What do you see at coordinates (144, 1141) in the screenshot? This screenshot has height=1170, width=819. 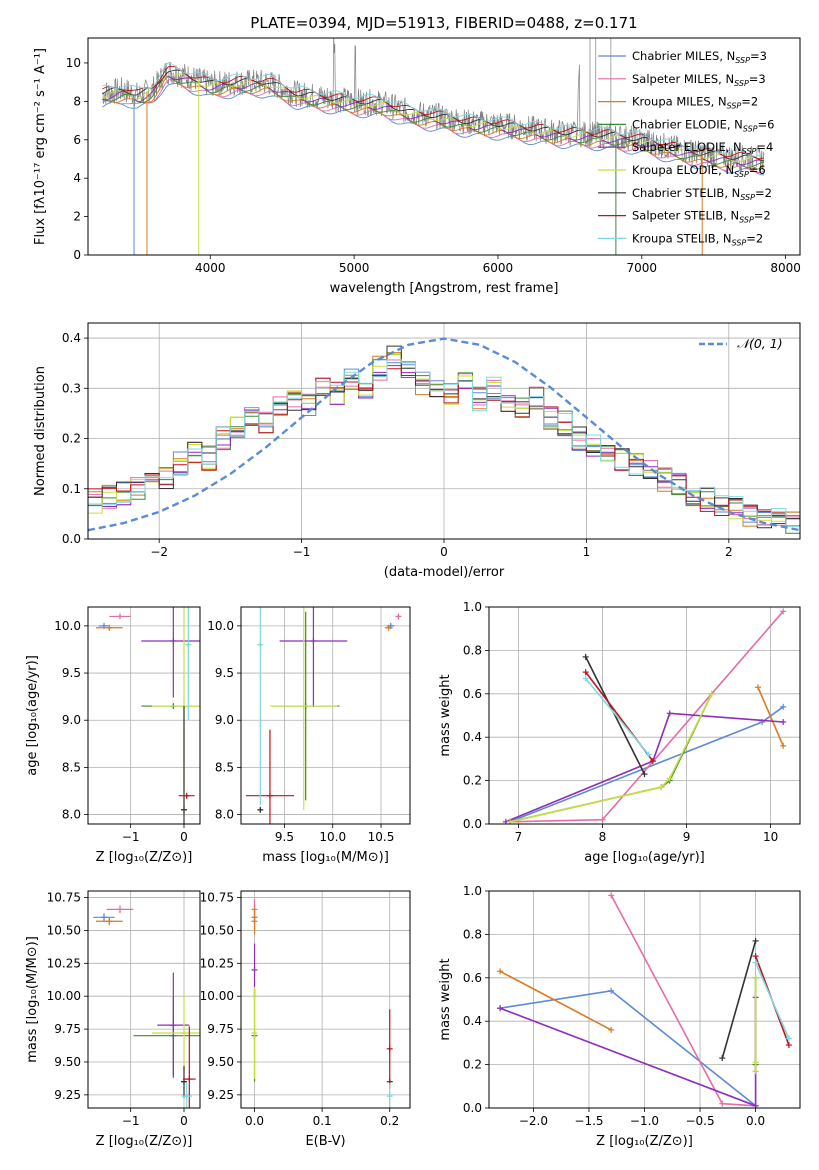 I see `x-axis-label: Z [log₁₀(Z/Z⊙)]` at bounding box center [144, 1141].